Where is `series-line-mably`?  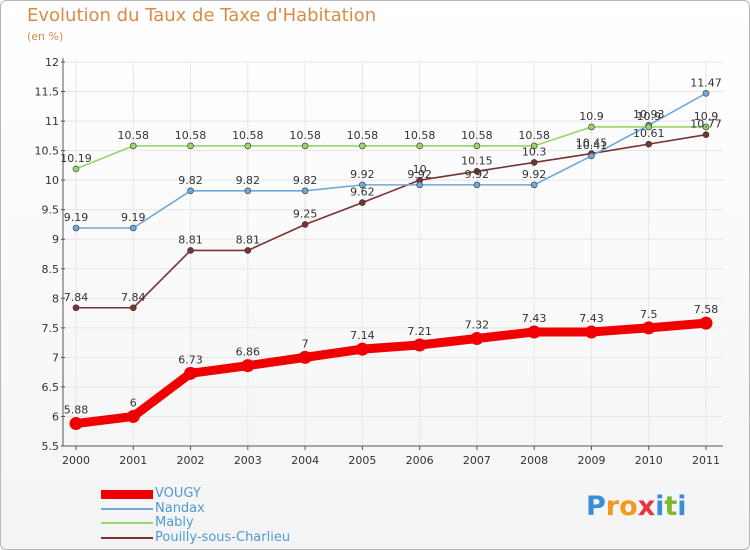
series-line-mably is located at coordinates (391, 148).